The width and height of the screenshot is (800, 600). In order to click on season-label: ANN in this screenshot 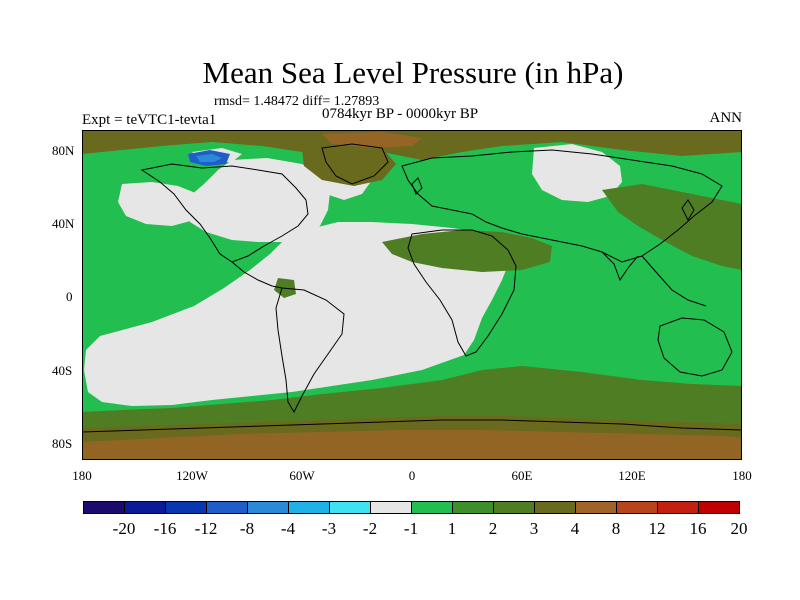, I will do `click(726, 118)`.